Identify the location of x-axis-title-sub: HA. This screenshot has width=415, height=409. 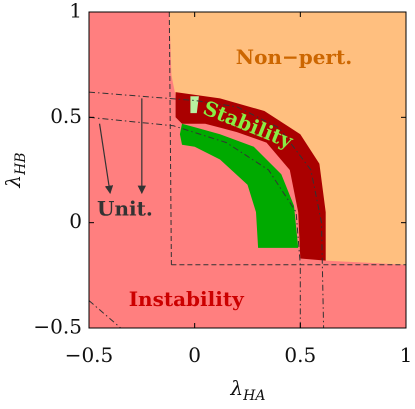
(253, 396).